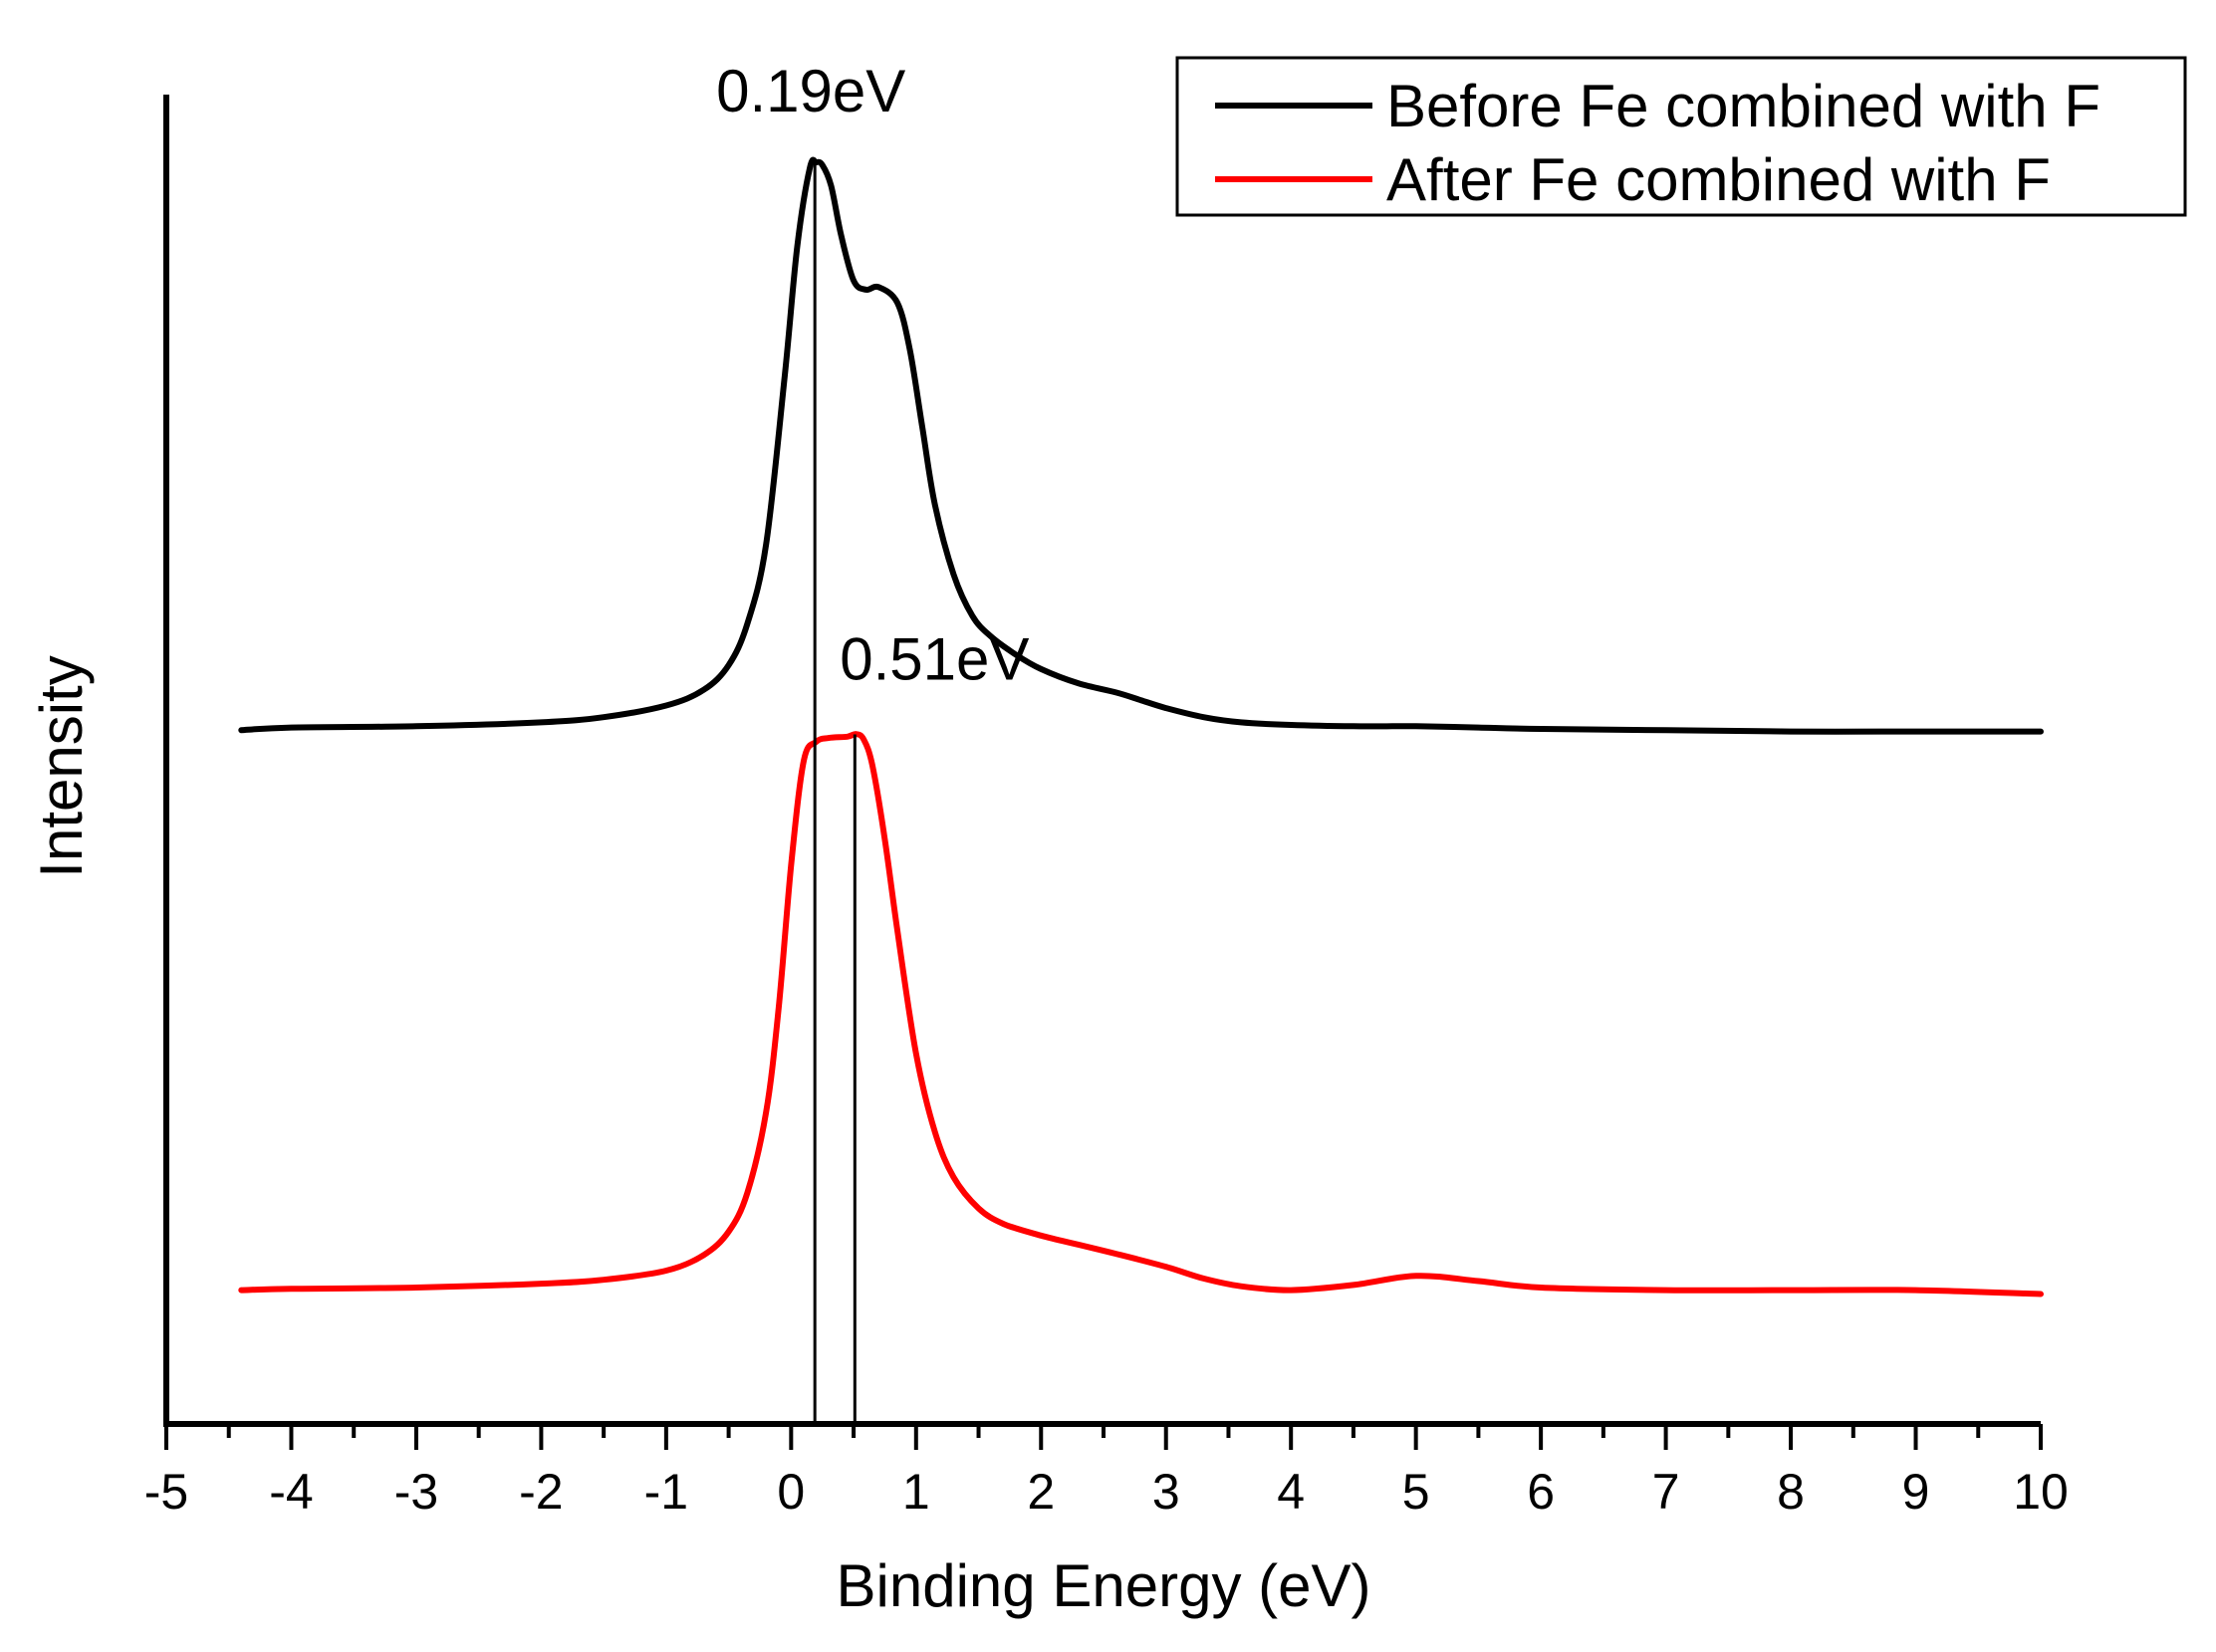 This screenshot has width=2216, height=1652. I want to click on x-tick-label: 1, so click(916, 1492).